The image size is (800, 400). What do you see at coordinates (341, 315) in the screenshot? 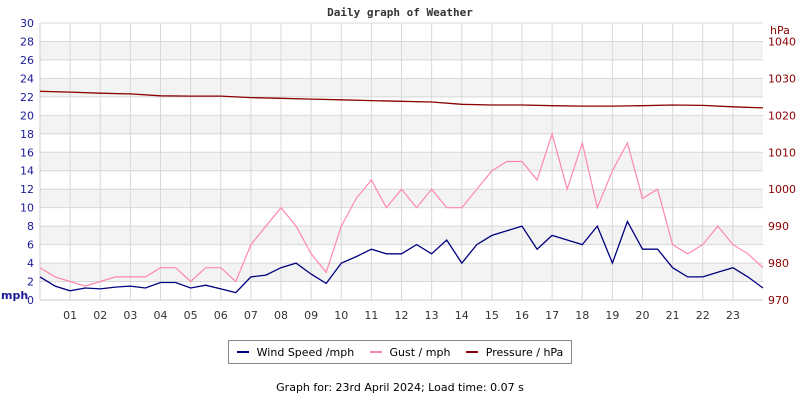
I see `x-tick-label: 10` at bounding box center [341, 315].